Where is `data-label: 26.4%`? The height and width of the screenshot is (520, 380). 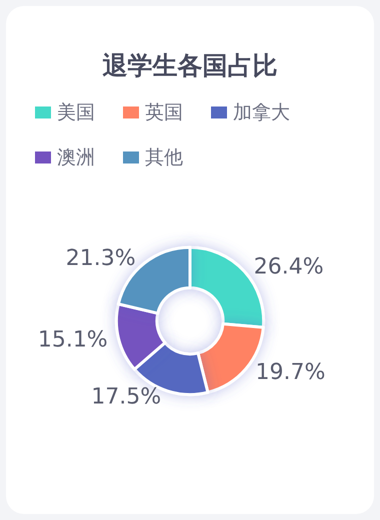
data-label: 26.4% is located at coordinates (289, 267).